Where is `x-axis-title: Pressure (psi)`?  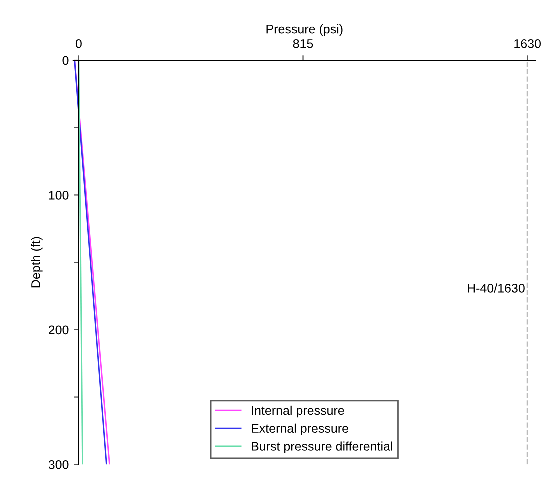
x-axis-title: Pressure (psi) is located at coordinates (304, 30).